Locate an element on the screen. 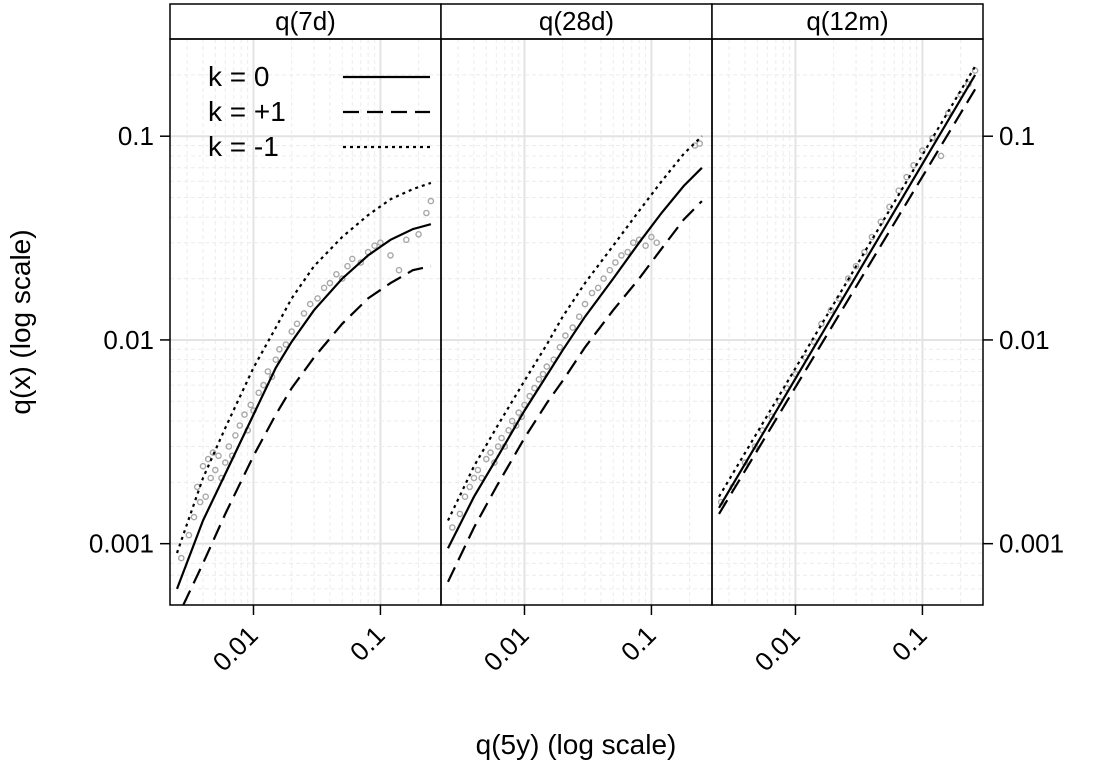 The height and width of the screenshot is (767, 1094). y-tick-label-right: 0.001 is located at coordinates (1031, 544).